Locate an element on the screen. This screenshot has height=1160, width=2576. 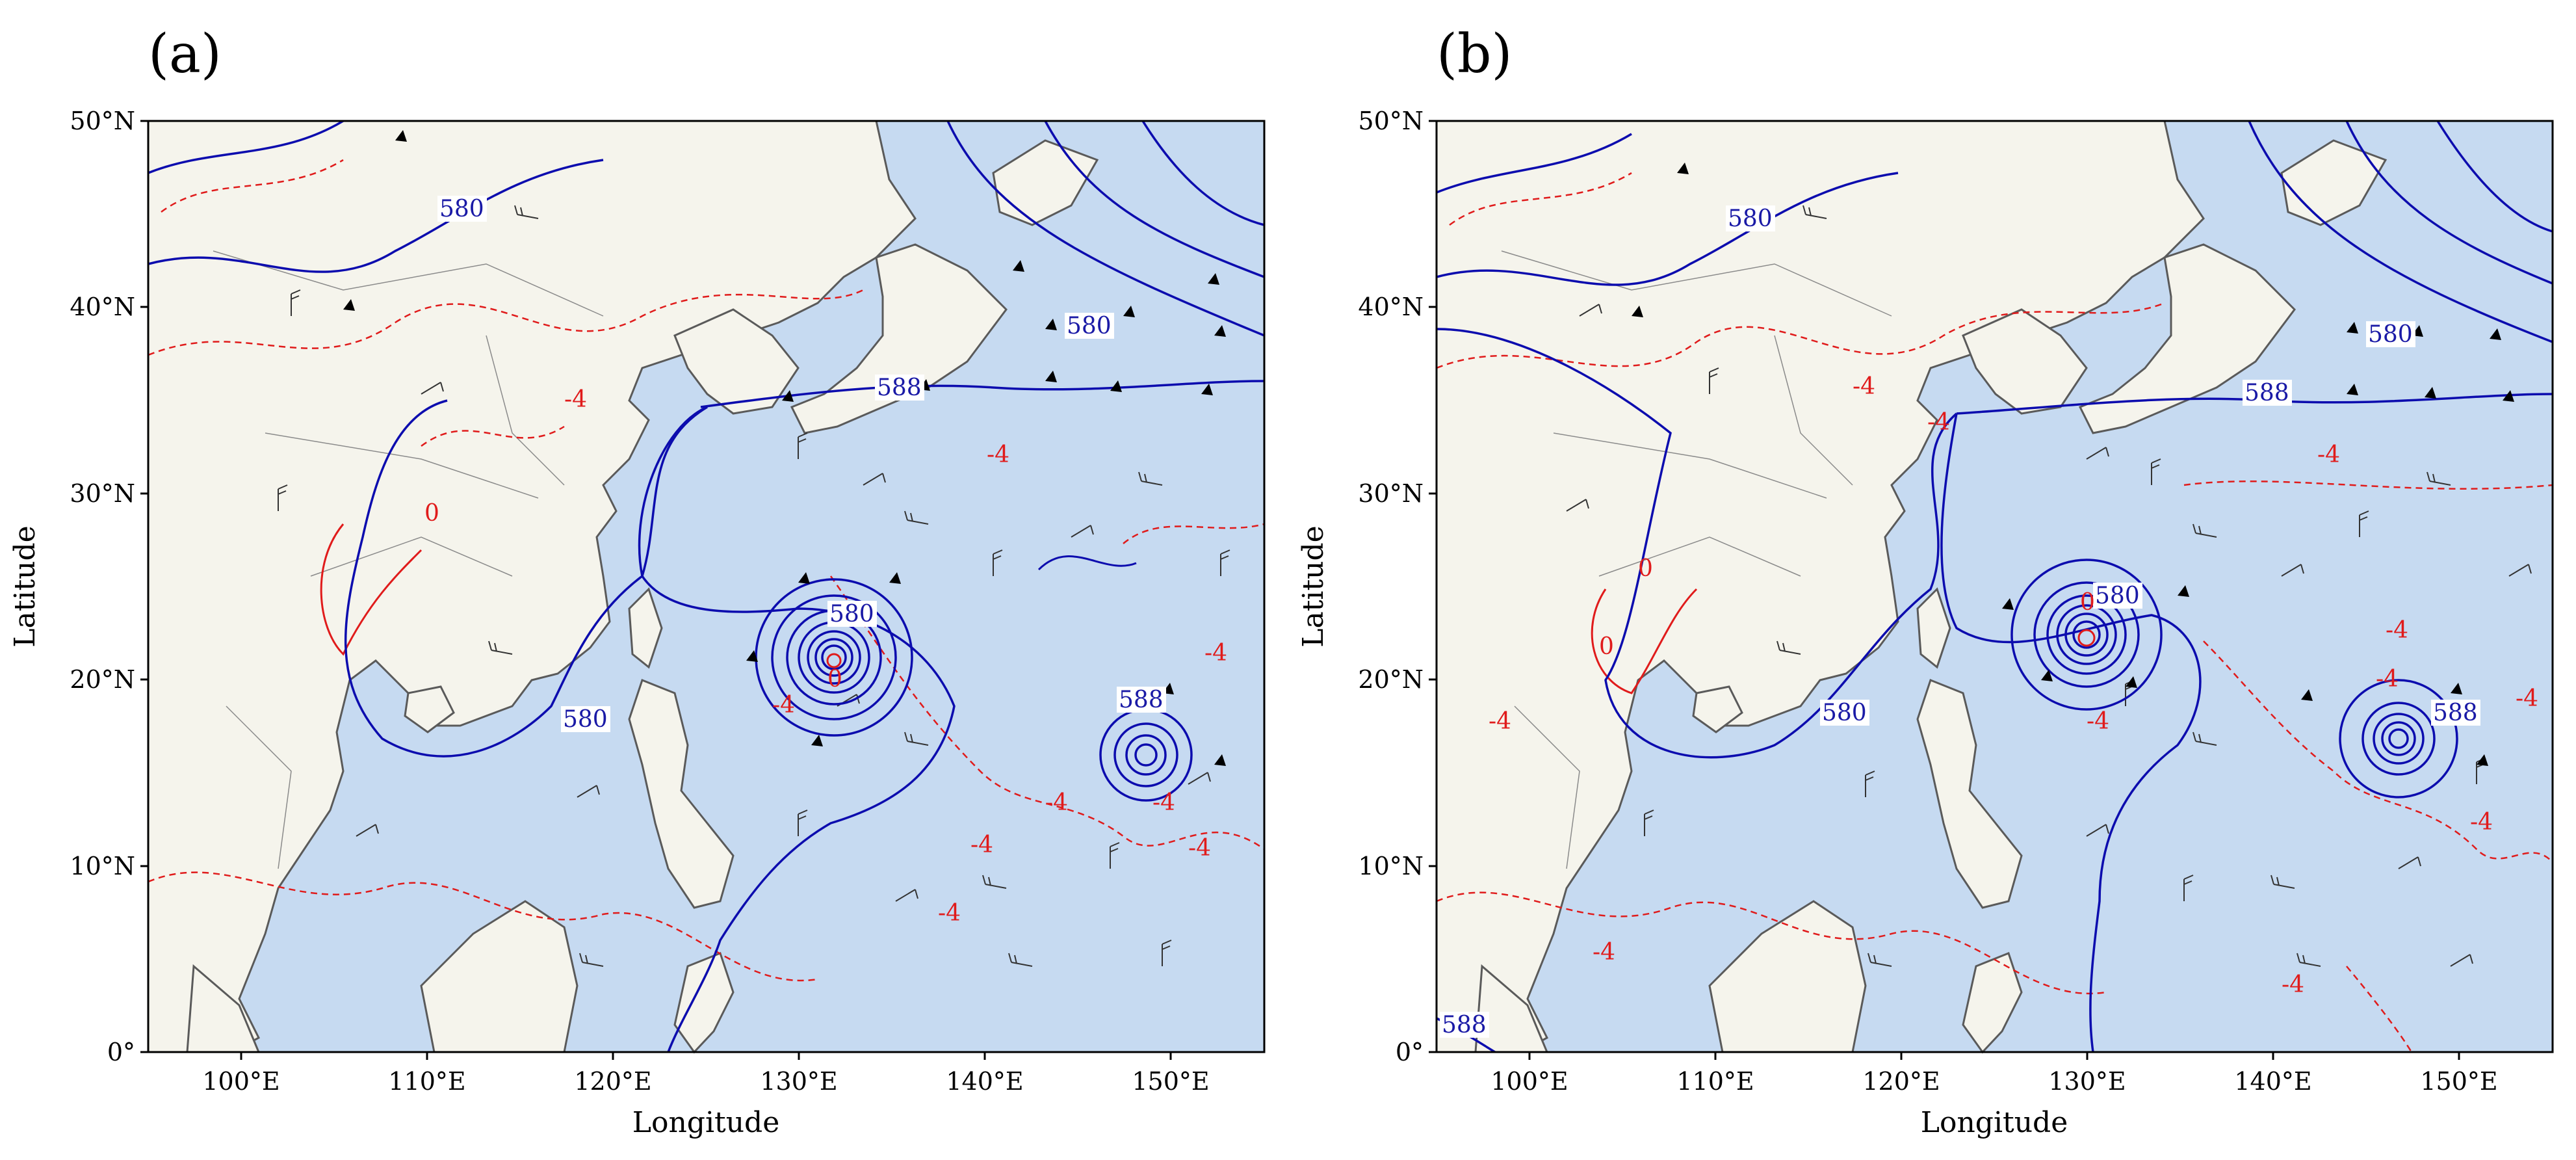
panel-a-label: (a) is located at coordinates (185, 54).